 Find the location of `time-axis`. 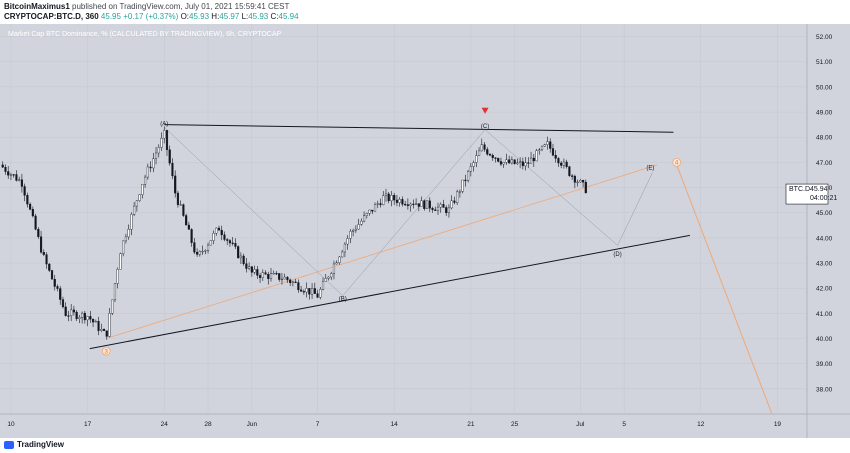

time-axis is located at coordinates (403, 426).